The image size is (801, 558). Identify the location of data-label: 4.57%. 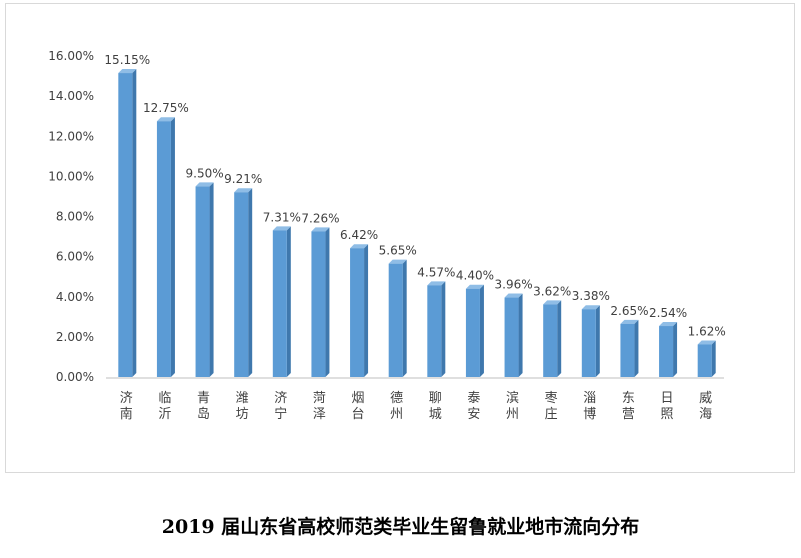
(436, 272).